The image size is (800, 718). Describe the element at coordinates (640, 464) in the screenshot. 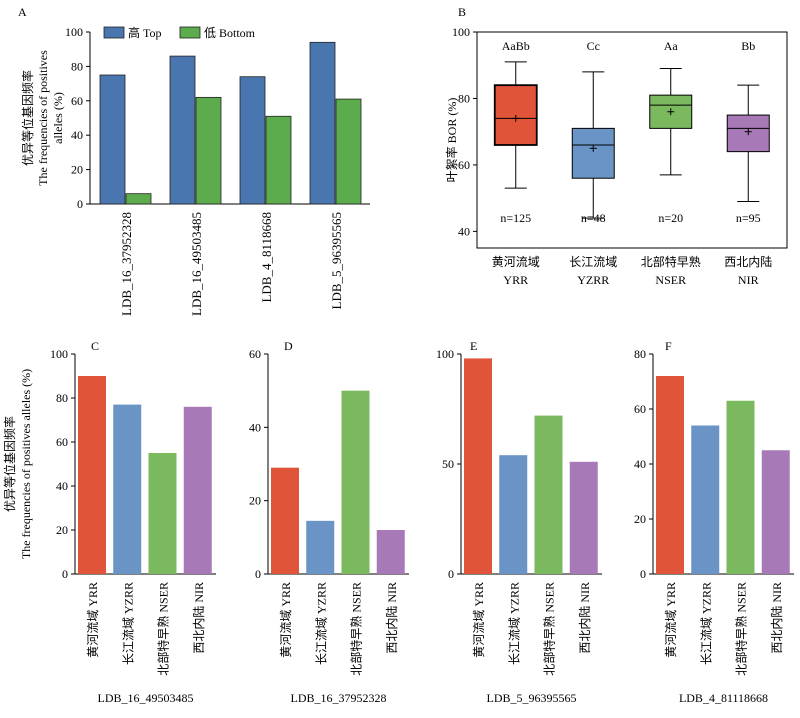

I see `panel-f-y-tick-label: 40` at that location.